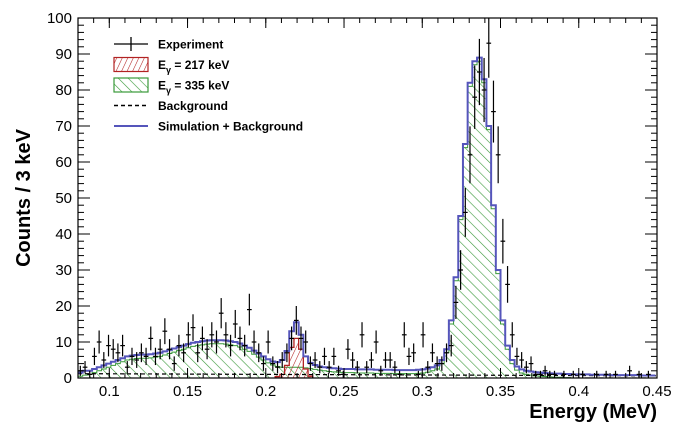  What do you see at coordinates (193, 87) in the screenshot?
I see `legend-label: Eγ = 335 keV` at bounding box center [193, 87].